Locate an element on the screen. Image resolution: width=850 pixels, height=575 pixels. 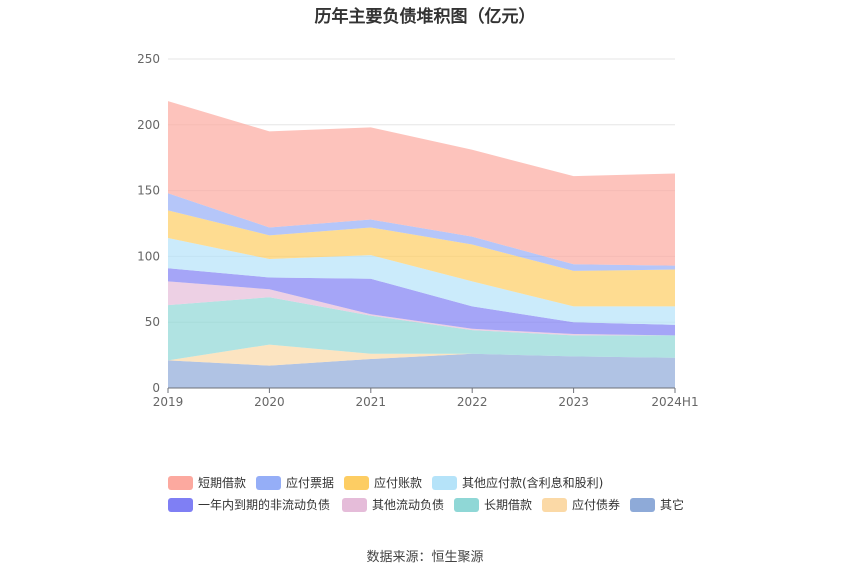
legend-label: 其他应付款(含利息和股利) is located at coordinates (533, 483).